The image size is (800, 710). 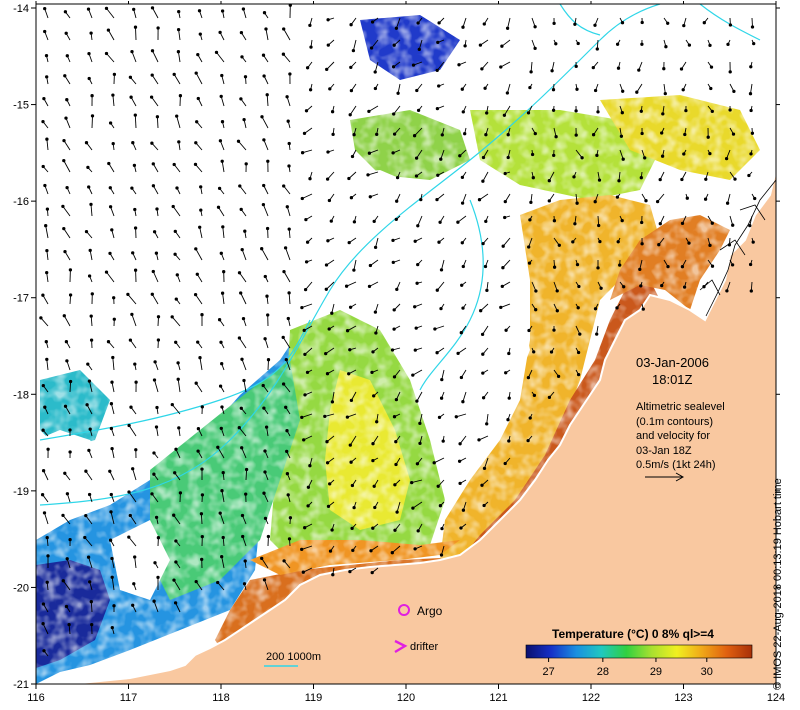 What do you see at coordinates (656, 672) in the screenshot?
I see `colorbar-tick-label: 29` at bounding box center [656, 672].